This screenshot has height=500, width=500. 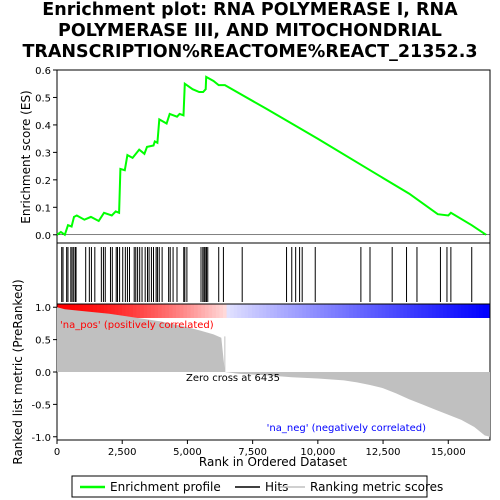 I want to click on legend-metric-label: Ranking metric scores, so click(x=376, y=487).